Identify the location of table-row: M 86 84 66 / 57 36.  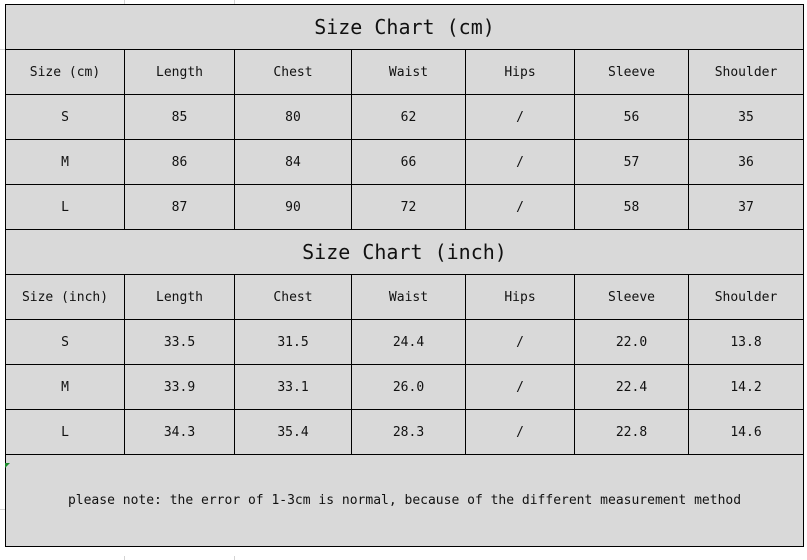
(404, 162).